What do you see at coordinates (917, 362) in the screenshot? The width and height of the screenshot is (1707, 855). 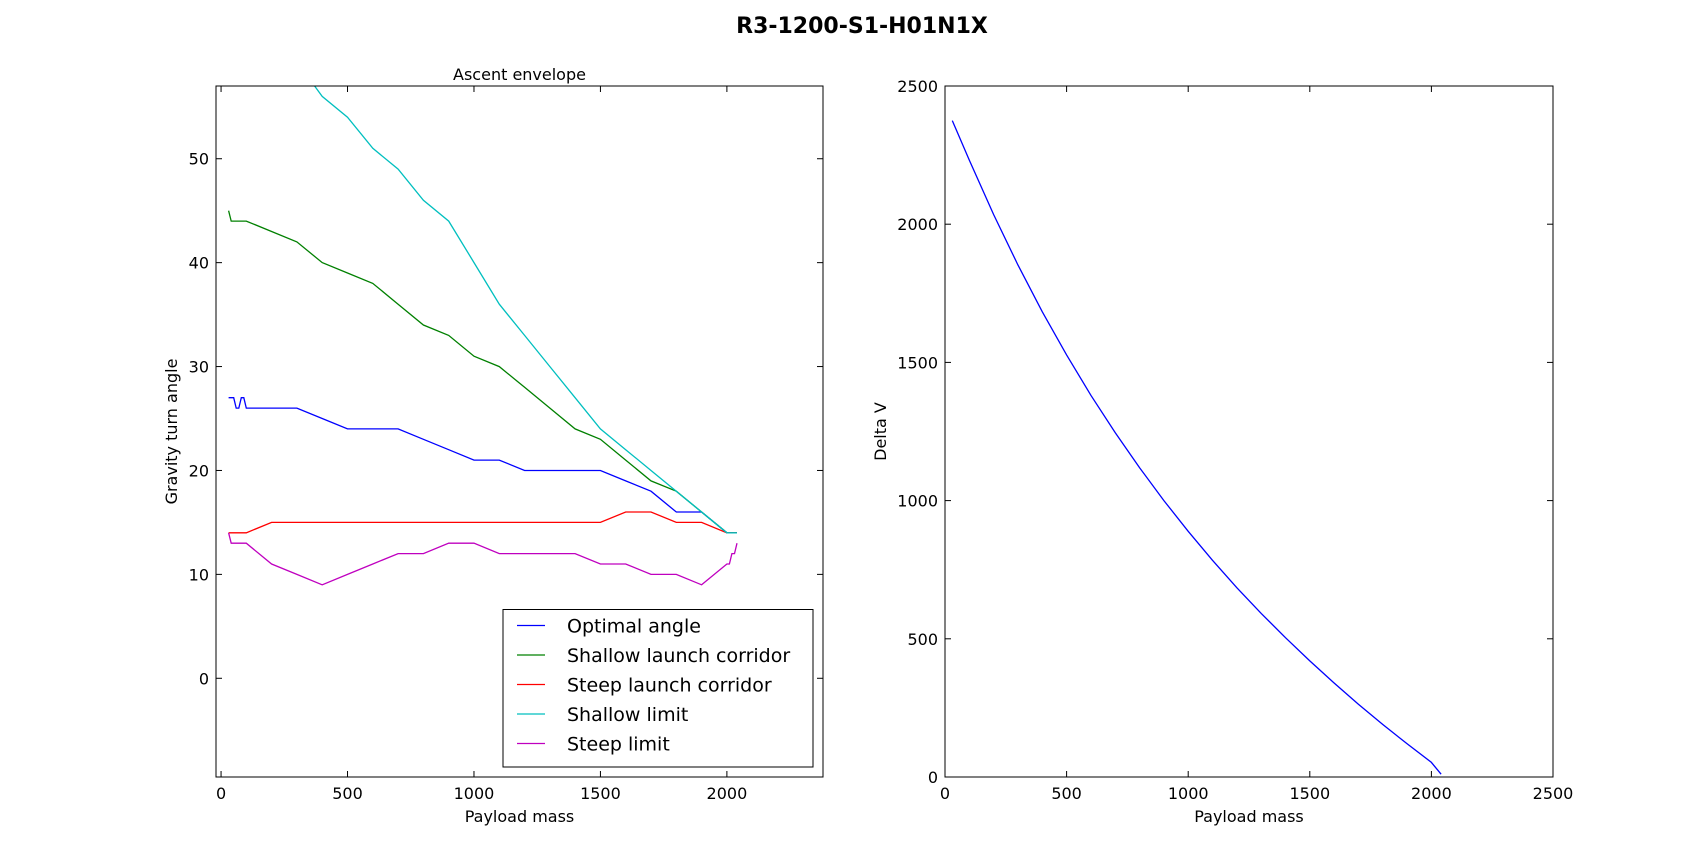 I see `y-tick-label: 1500` at bounding box center [917, 362].